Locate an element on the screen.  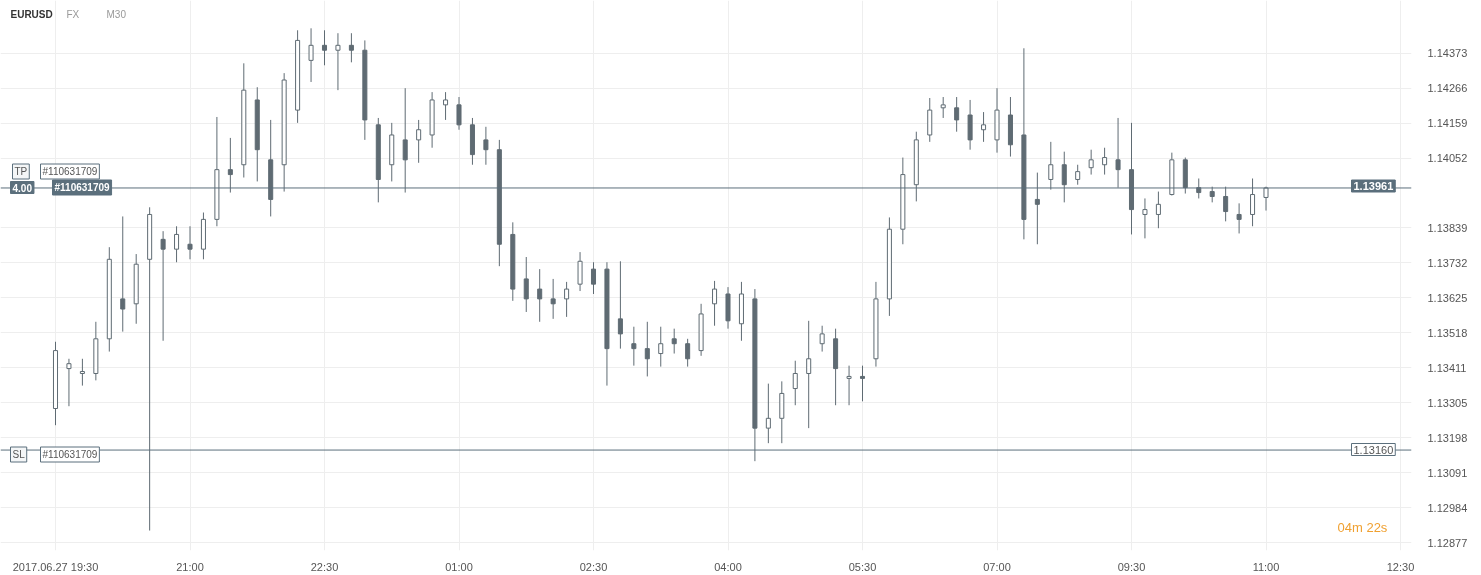
x-tick-label: 21:00 is located at coordinates (190, 566).